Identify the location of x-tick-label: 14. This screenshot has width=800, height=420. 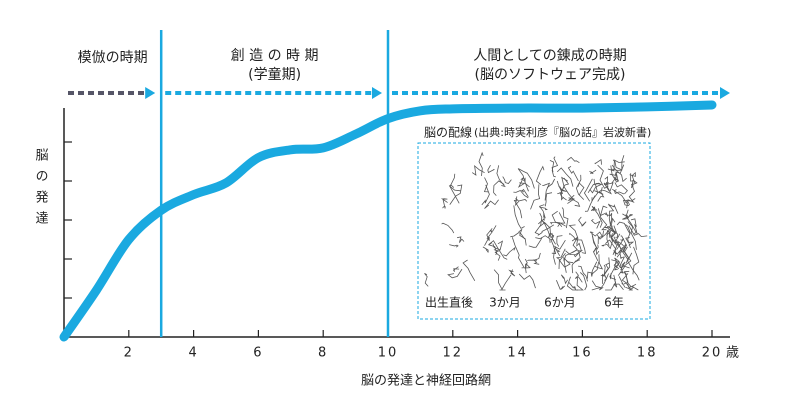
(517, 353).